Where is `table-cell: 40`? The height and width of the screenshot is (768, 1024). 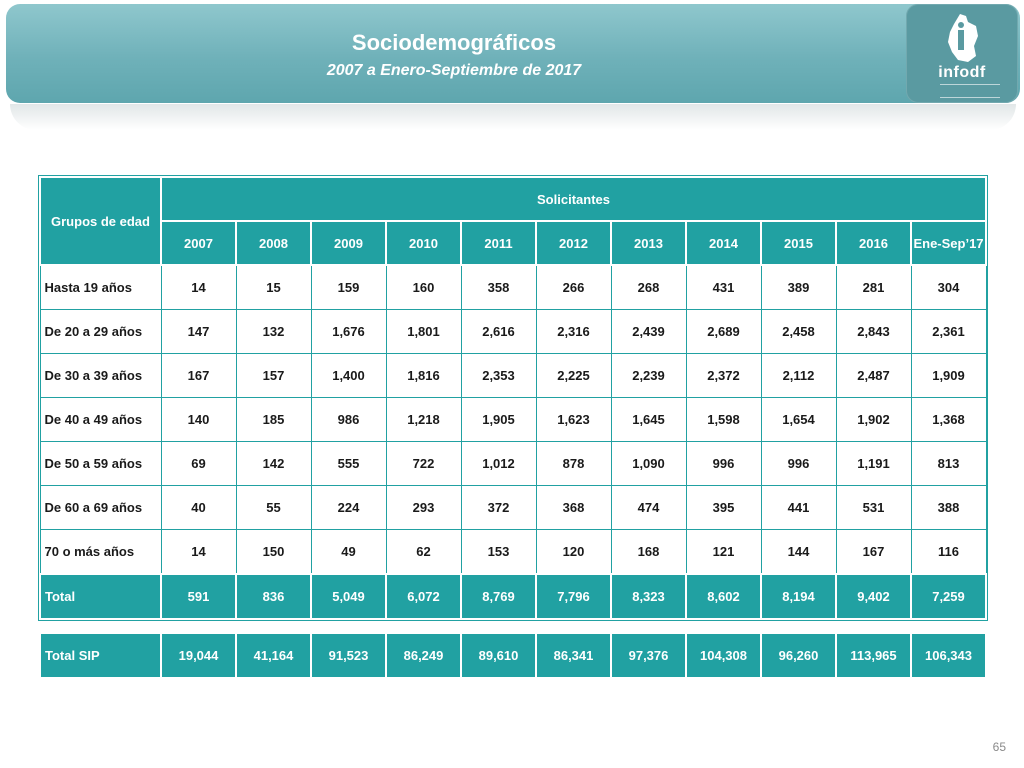
table-cell: 40 is located at coordinates (198, 507).